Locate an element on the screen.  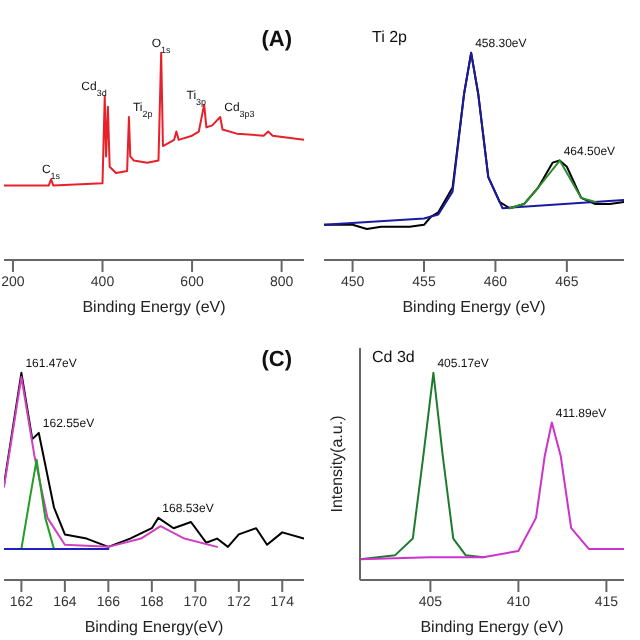
text: (C) is located at coordinates (276, 360).